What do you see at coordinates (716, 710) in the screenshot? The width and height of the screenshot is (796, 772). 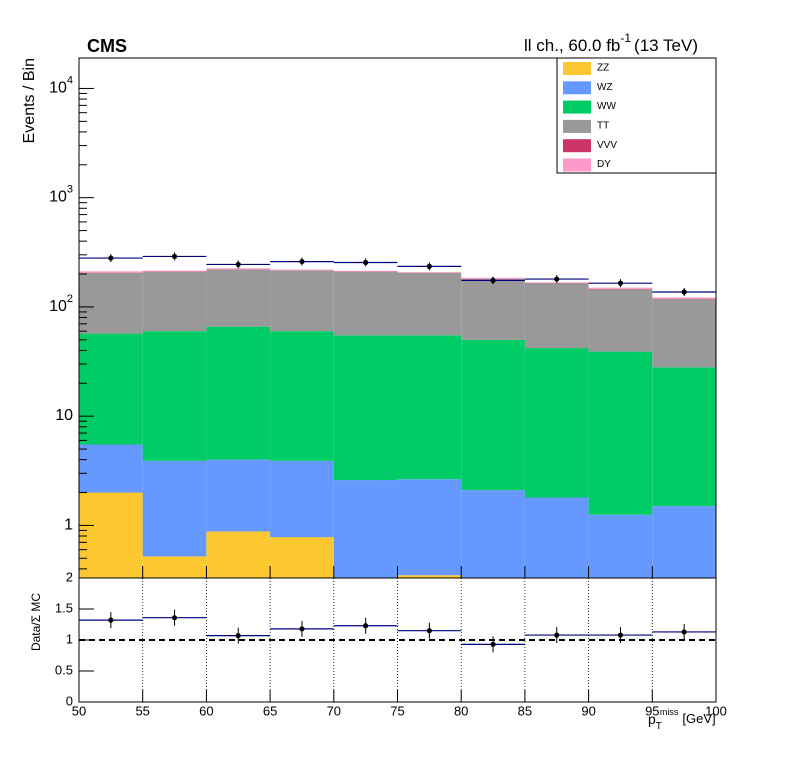 I see `x-tick-label: 100` at bounding box center [716, 710].